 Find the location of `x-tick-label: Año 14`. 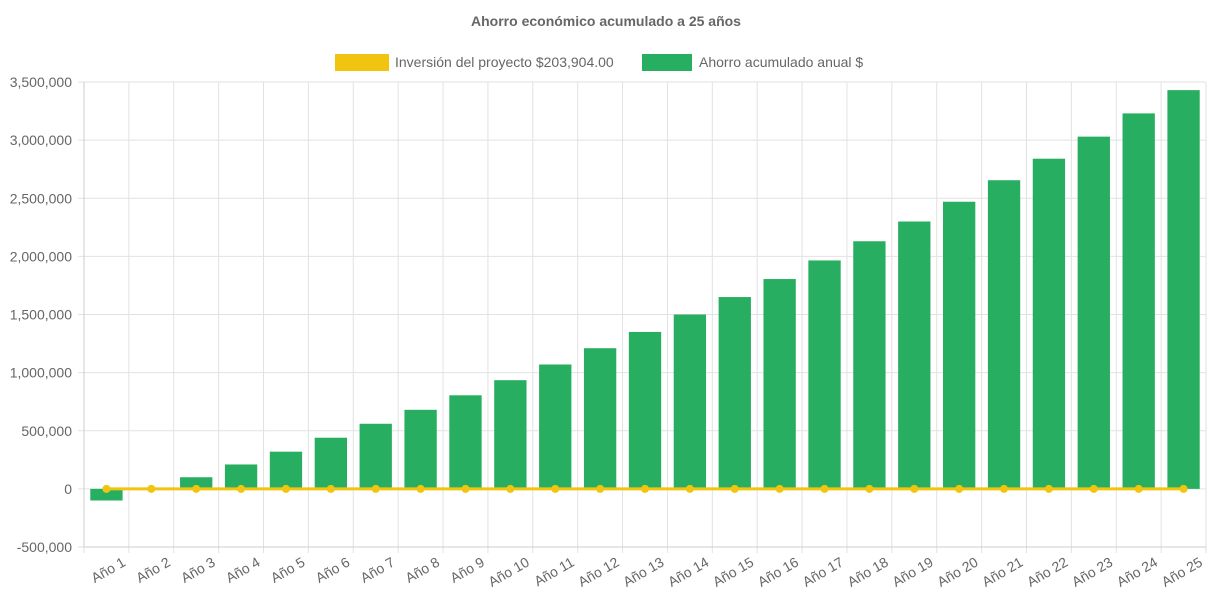

x-tick-label: Año 14 is located at coordinates (688, 572).